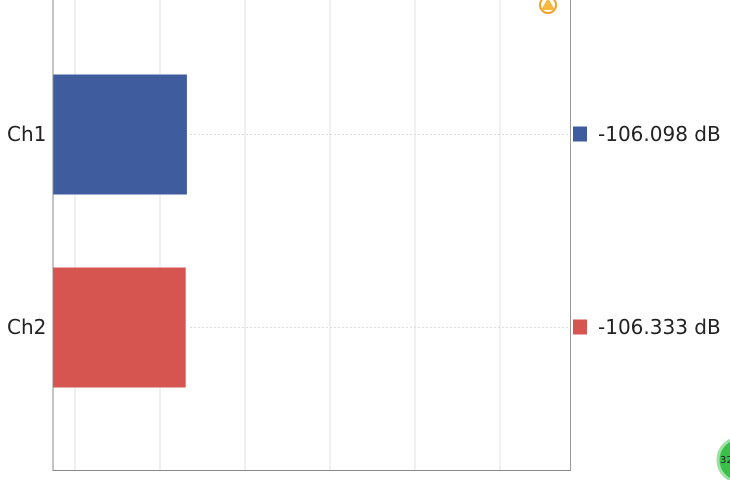  What do you see at coordinates (26, 134) in the screenshot?
I see `y-tick-label: Ch1` at bounding box center [26, 134].